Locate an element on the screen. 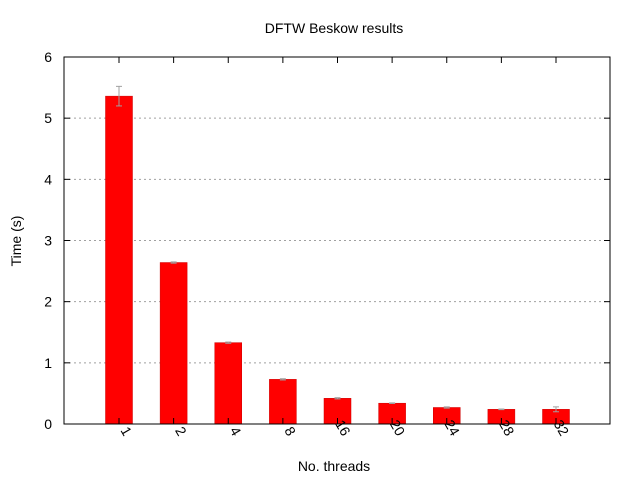 The width and height of the screenshot is (640, 480). y-tick-label: 0 is located at coordinates (48, 424).